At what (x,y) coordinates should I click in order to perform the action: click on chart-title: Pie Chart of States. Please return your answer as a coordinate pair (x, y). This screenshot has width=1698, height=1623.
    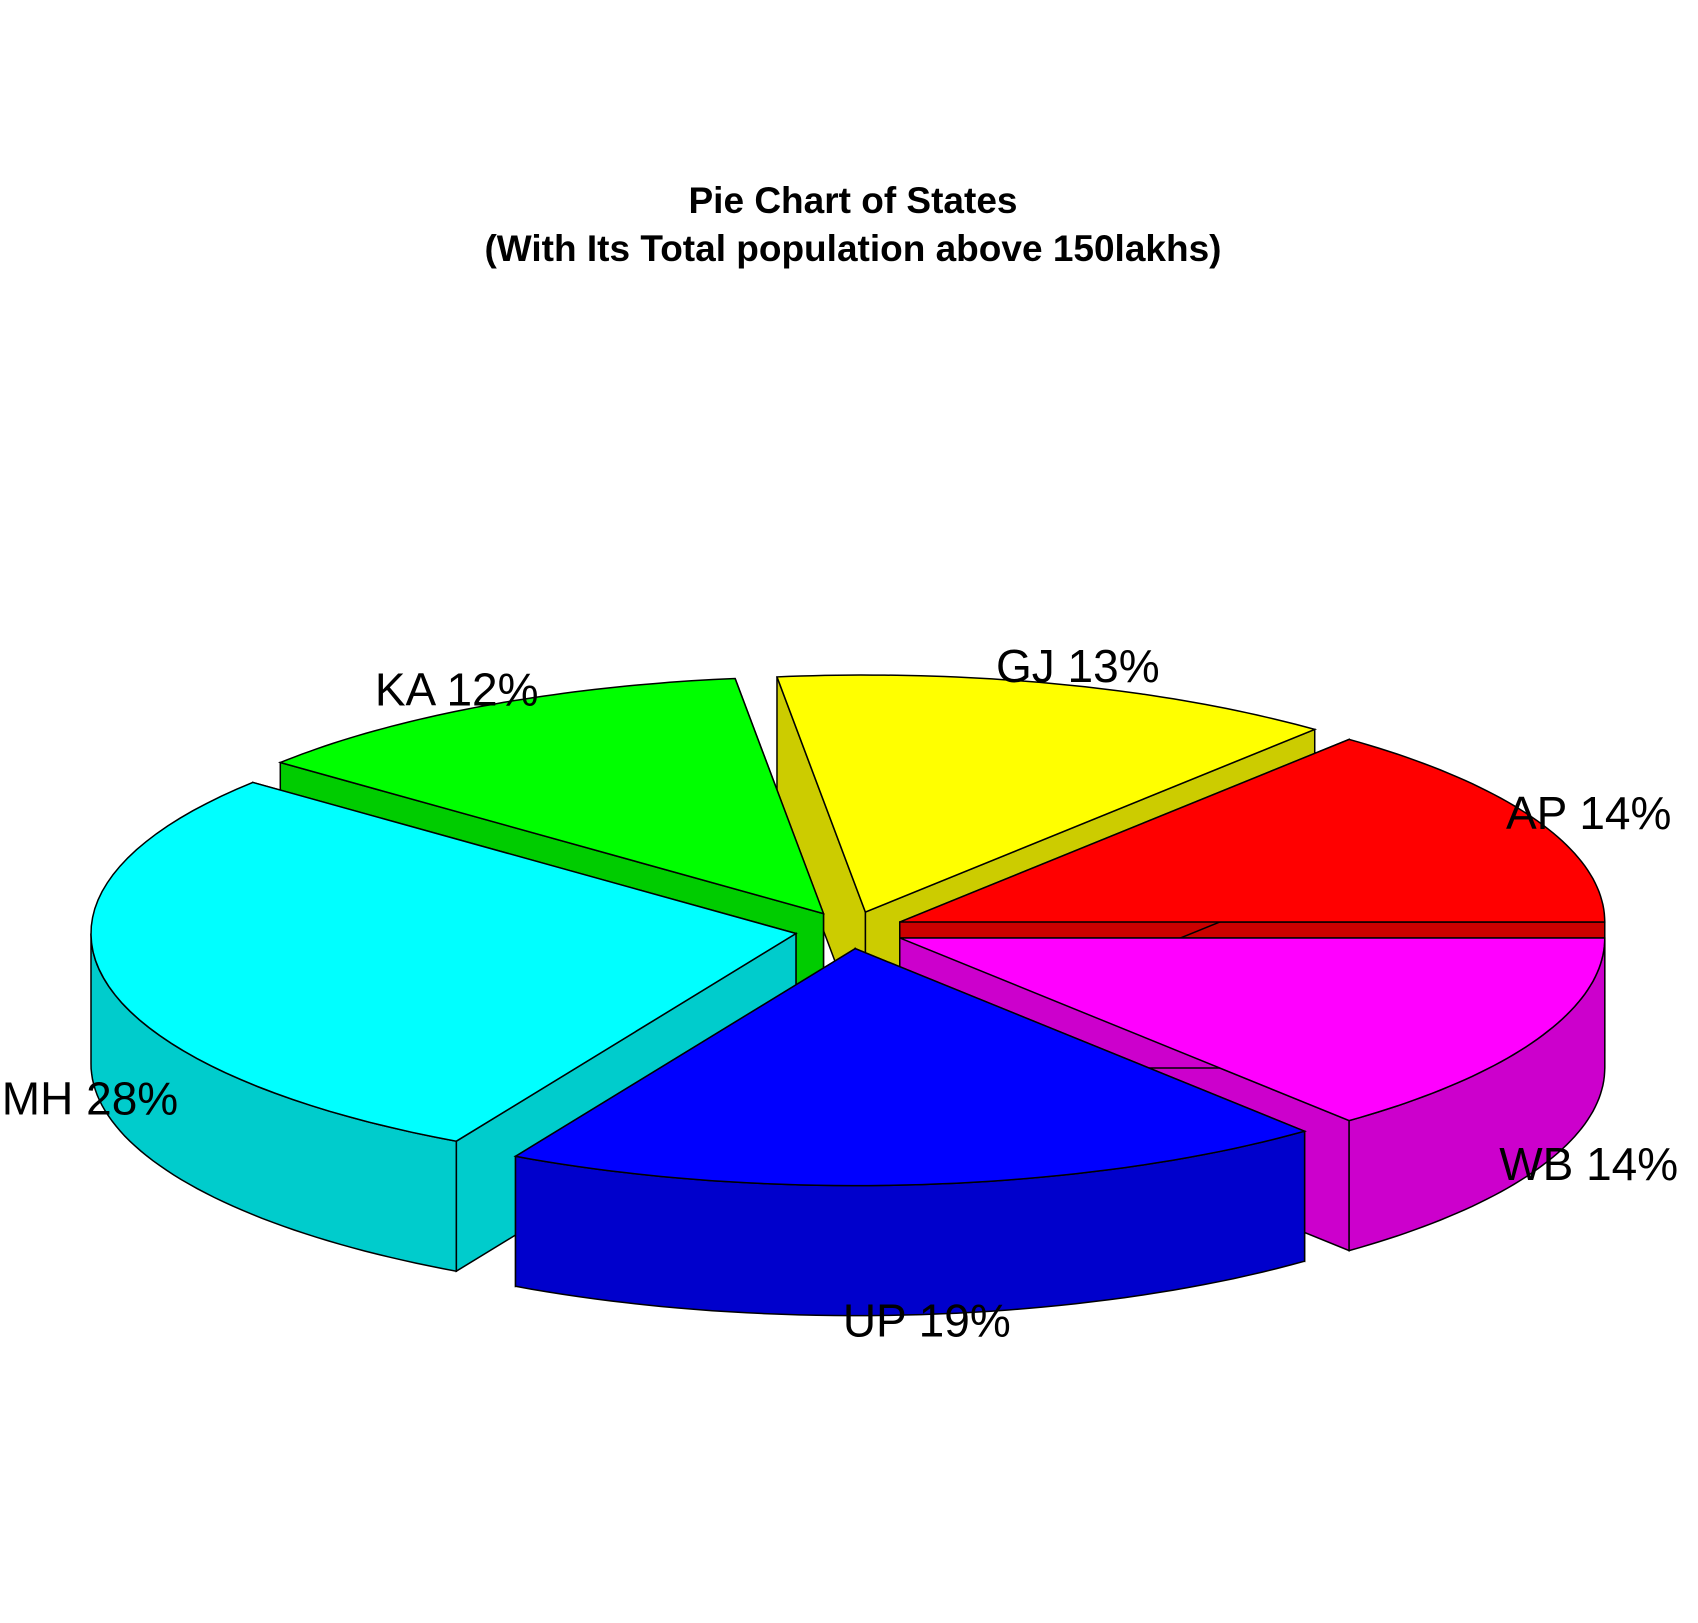
    Looking at the image, I should click on (853, 200).